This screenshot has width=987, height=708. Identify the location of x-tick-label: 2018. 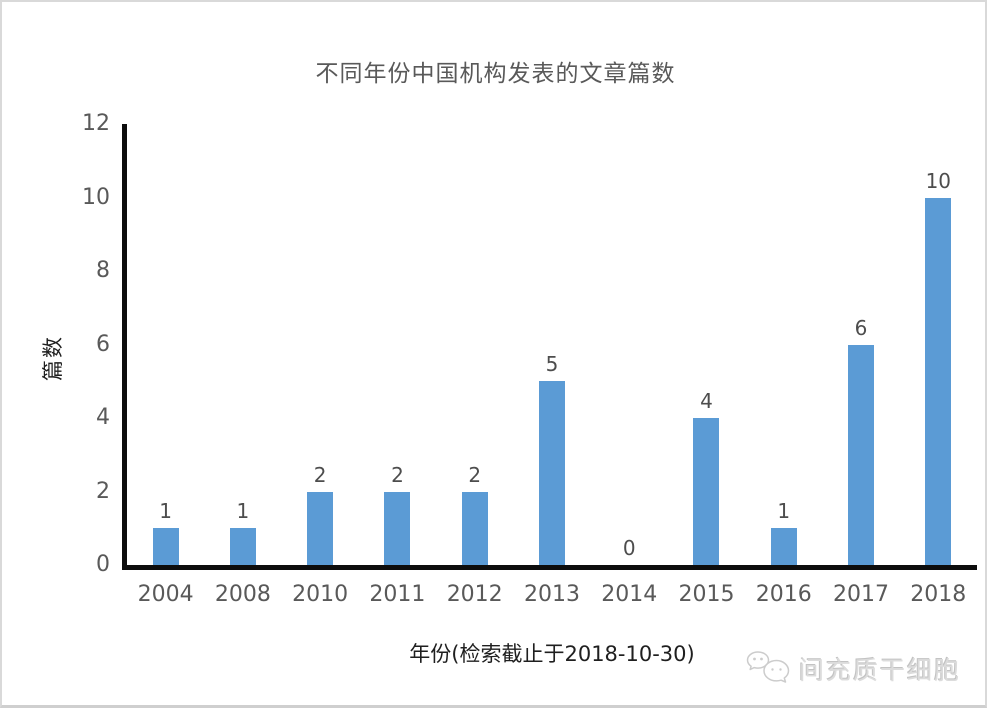
(938, 594).